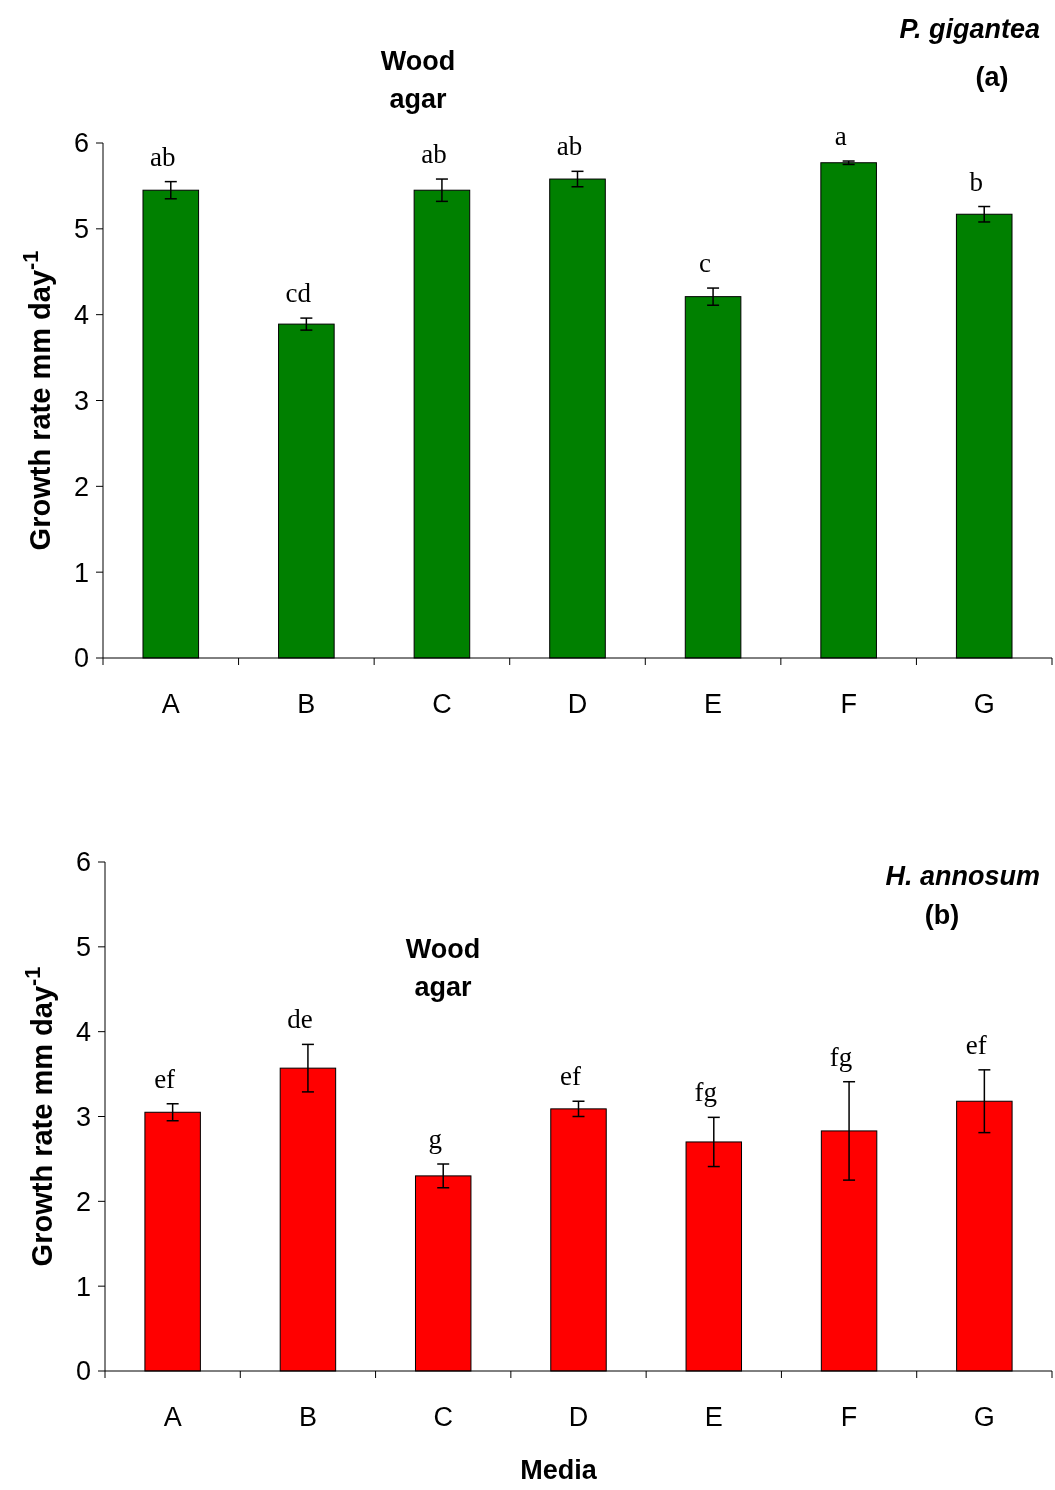 Image resolution: width=1055 pixels, height=1490 pixels. Describe the element at coordinates (443, 968) in the screenshot. I see `annotation: Wood agar` at that location.